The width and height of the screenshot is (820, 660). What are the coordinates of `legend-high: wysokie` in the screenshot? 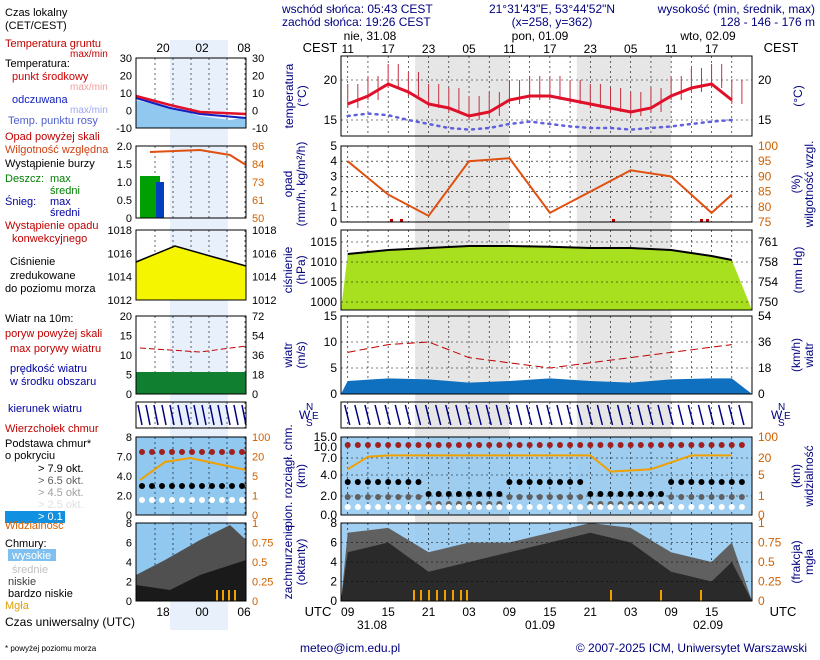 It's located at (31, 556).